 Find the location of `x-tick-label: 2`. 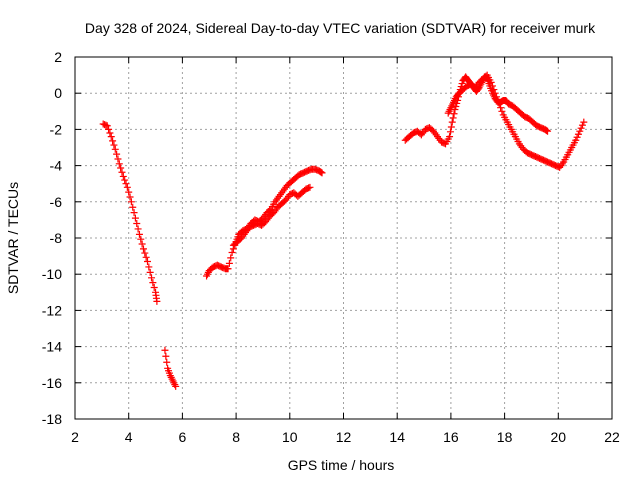

x-tick-label: 2 is located at coordinates (75, 437).